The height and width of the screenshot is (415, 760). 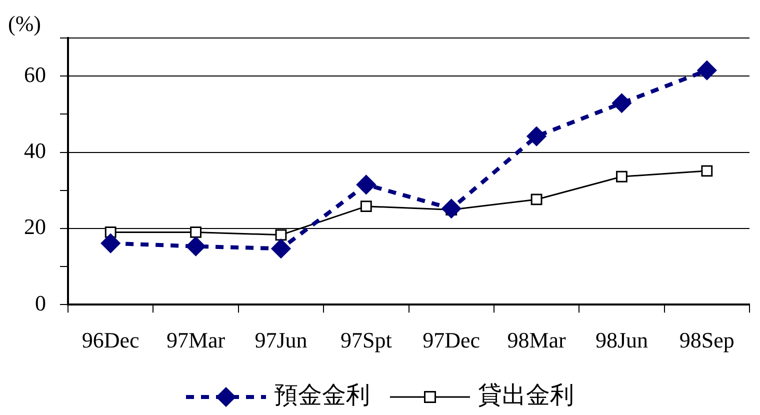 What do you see at coordinates (537, 340) in the screenshot?
I see `x-tick-label: 98Mar` at bounding box center [537, 340].